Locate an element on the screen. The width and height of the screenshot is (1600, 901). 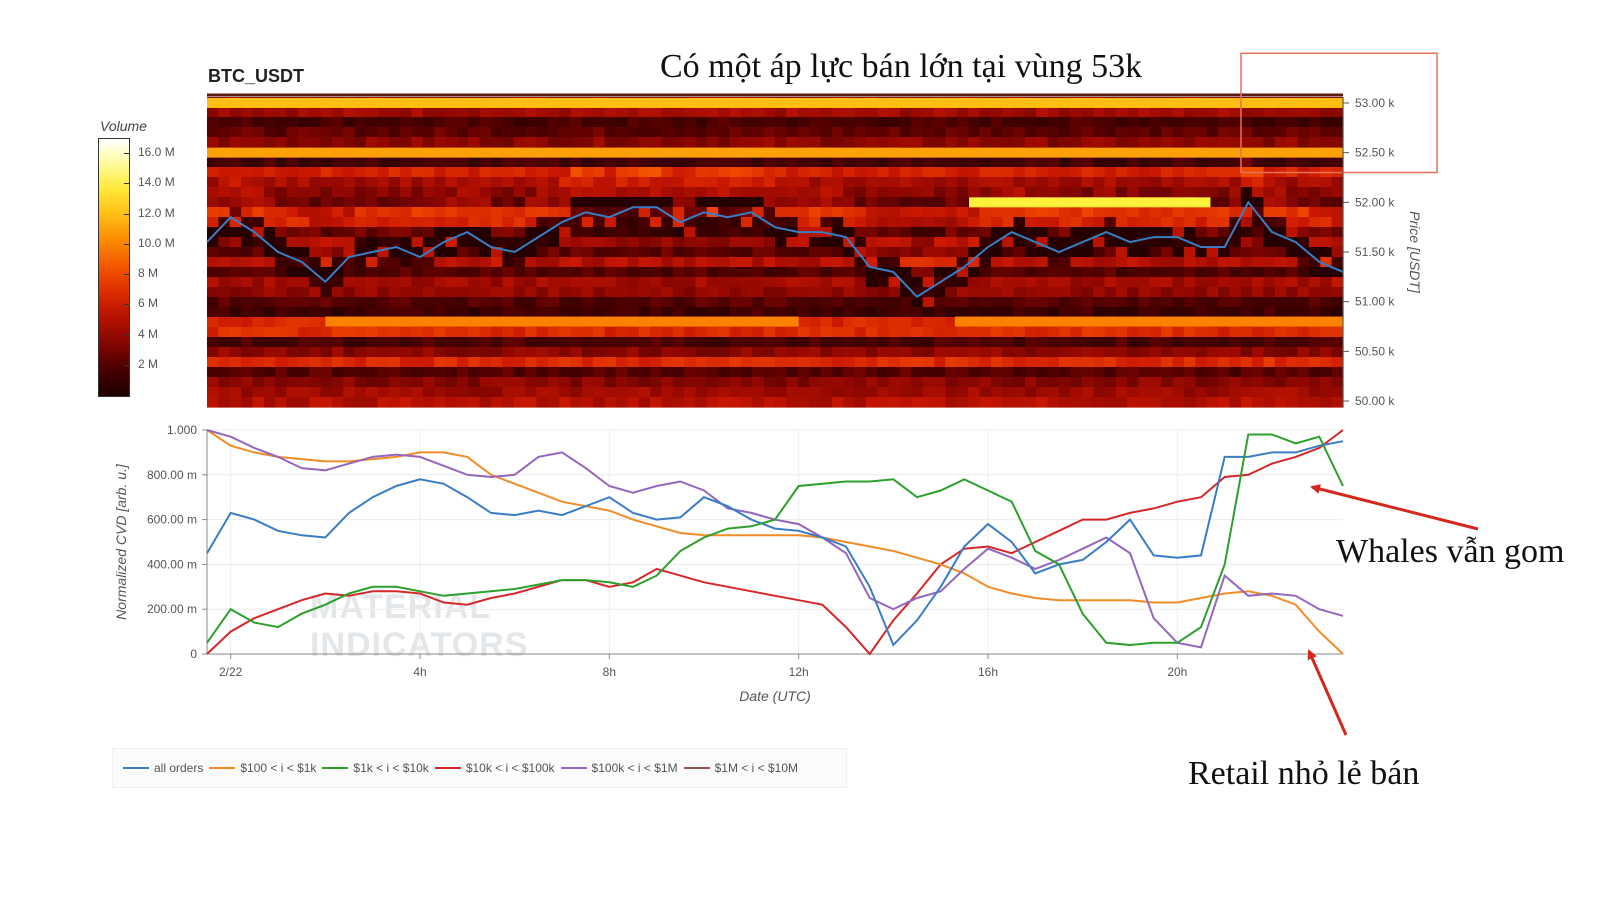
legend-item: $10k < i < $100k is located at coordinates (494, 768).